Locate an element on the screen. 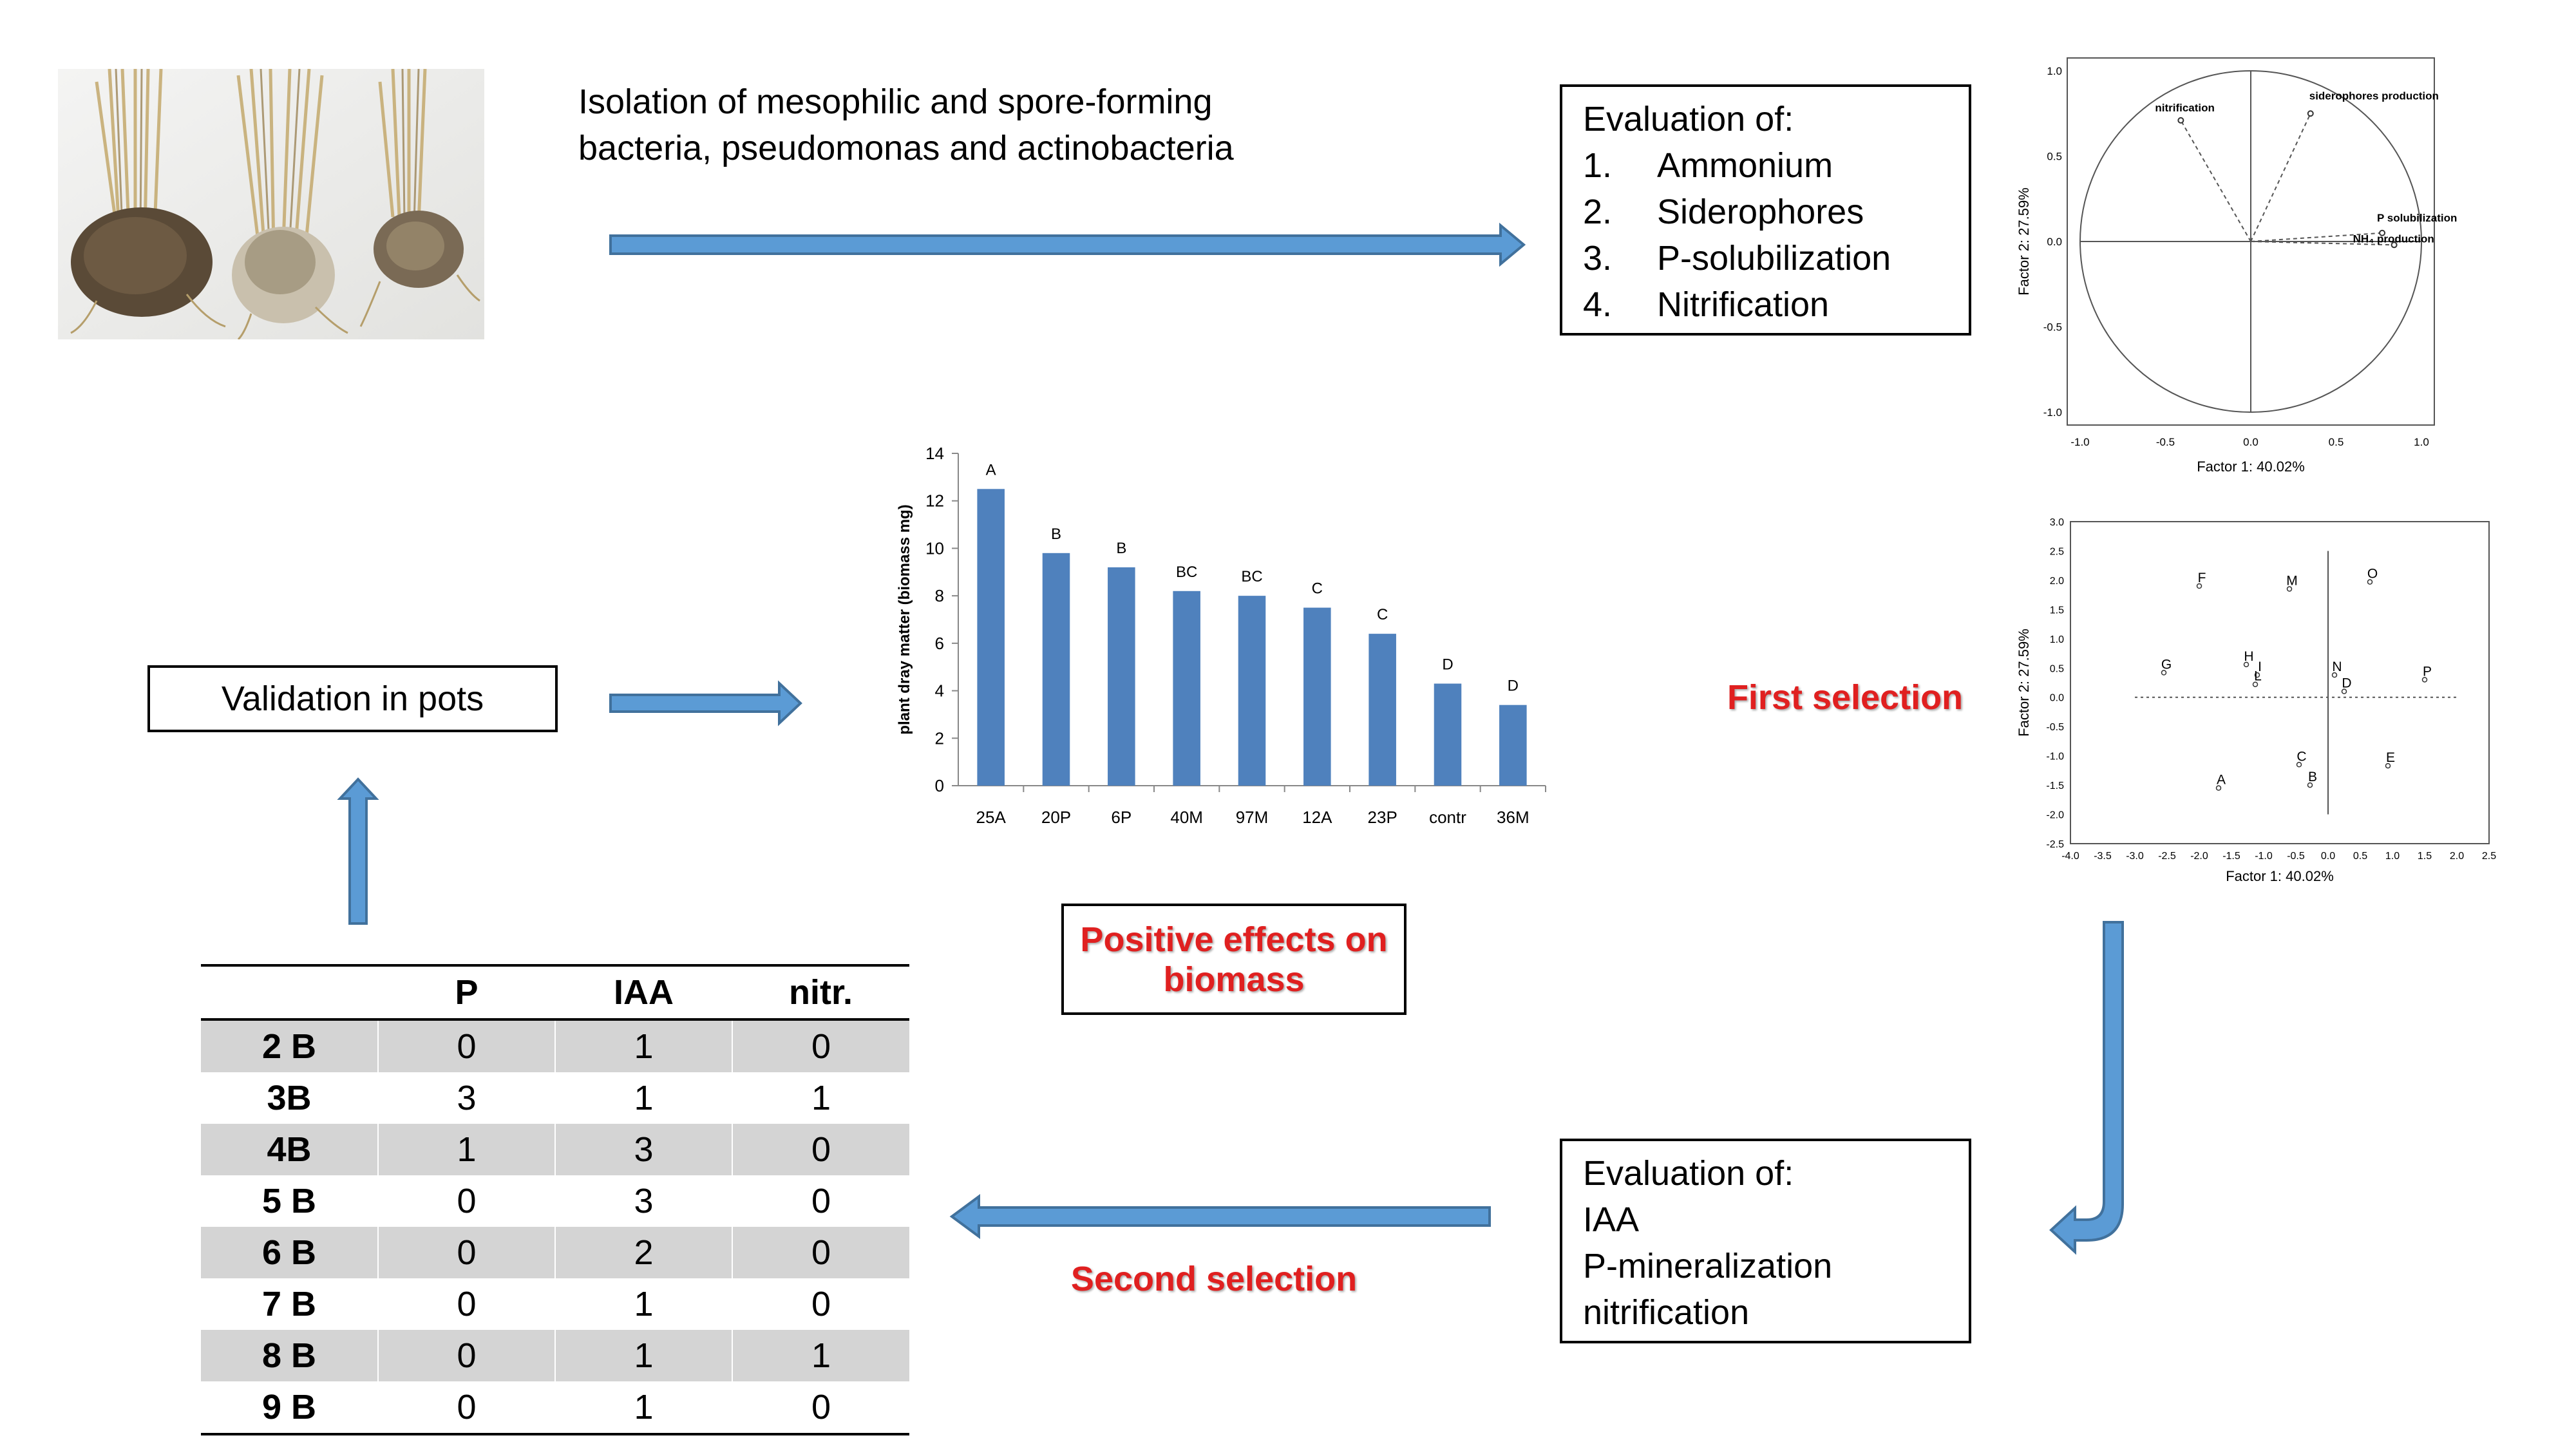 The width and height of the screenshot is (2576, 1449). x-tick-label: 36M is located at coordinates (1513, 817).